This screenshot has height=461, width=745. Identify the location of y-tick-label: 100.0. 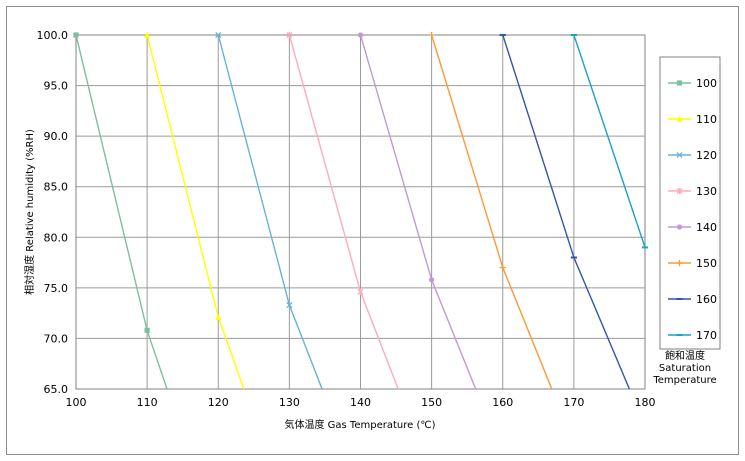
(53, 35).